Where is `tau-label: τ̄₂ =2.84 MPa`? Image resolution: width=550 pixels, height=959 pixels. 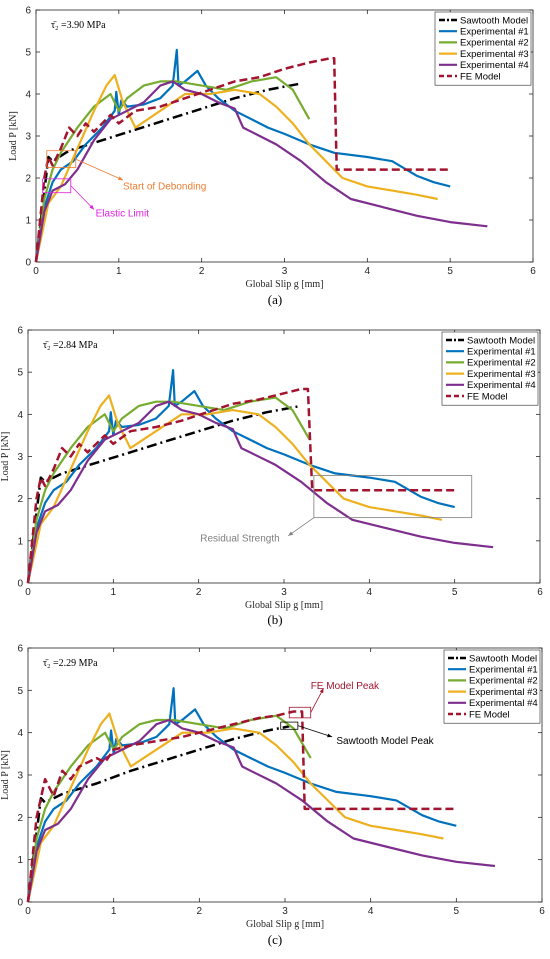 tau-label: τ̄₂ =2.84 MPa is located at coordinates (70, 345).